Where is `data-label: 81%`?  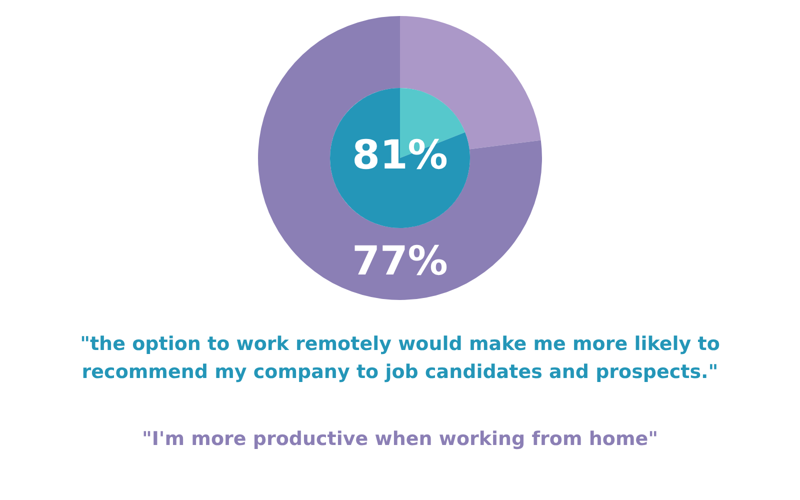
data-label: 81% is located at coordinates (400, 155).